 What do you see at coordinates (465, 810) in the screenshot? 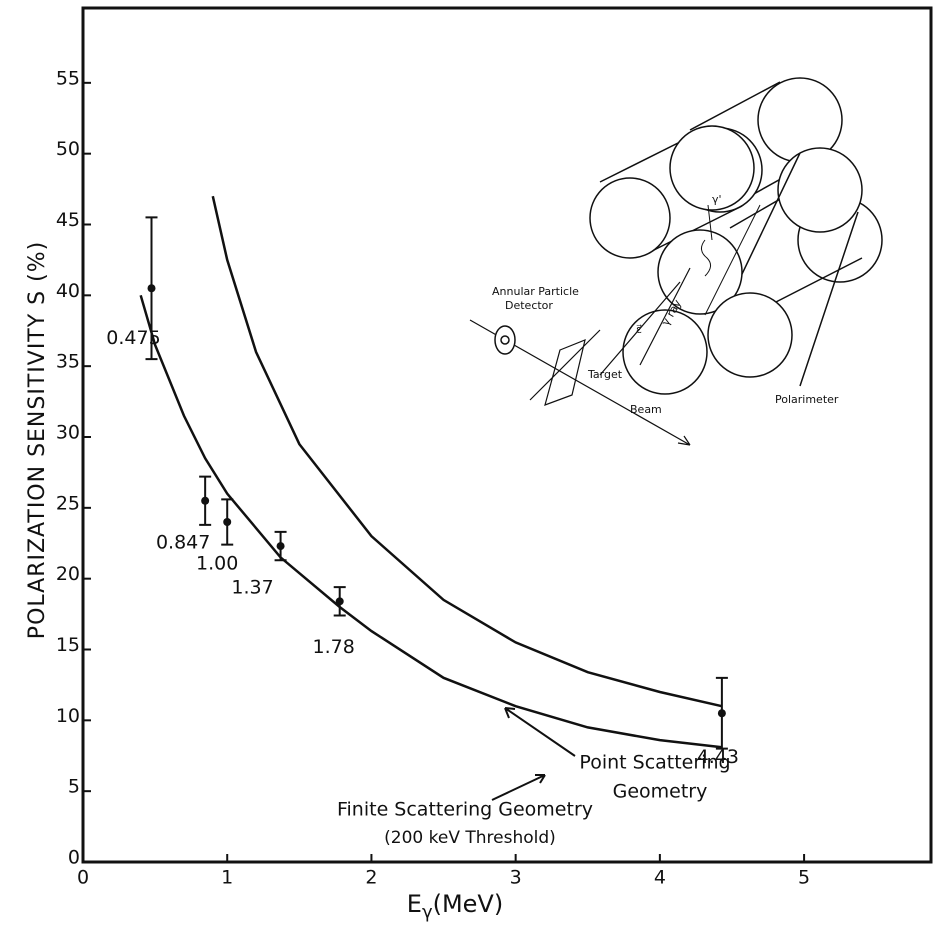
I see `annotation: Finite Scattering Geometry` at bounding box center [465, 810].